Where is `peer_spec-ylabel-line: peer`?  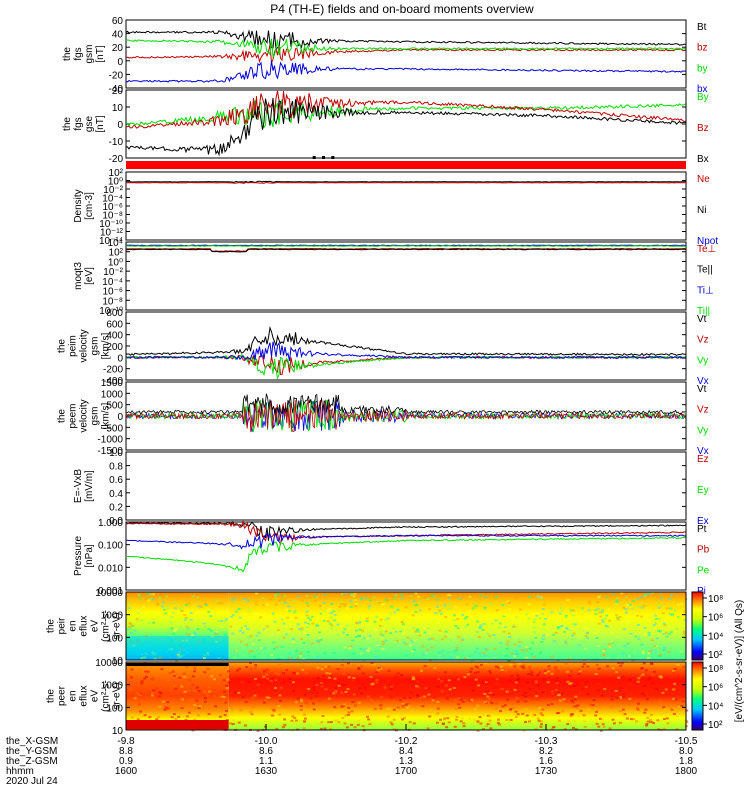 peer_spec-ylabel-line: peer is located at coordinates (62, 695).